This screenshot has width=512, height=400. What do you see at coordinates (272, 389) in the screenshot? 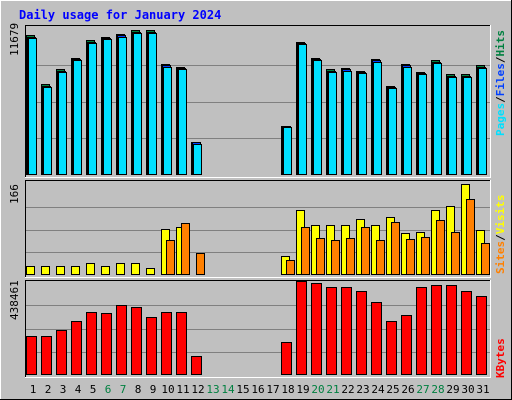
I see `x-tick-label-17: 17` at bounding box center [272, 389].